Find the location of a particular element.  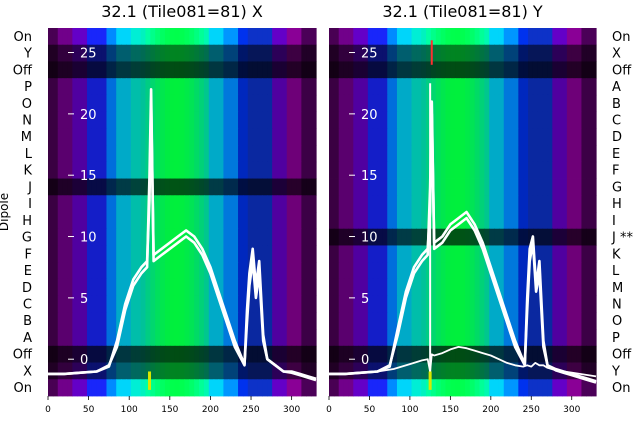

dipole-label: J ** is located at coordinates (622, 238).